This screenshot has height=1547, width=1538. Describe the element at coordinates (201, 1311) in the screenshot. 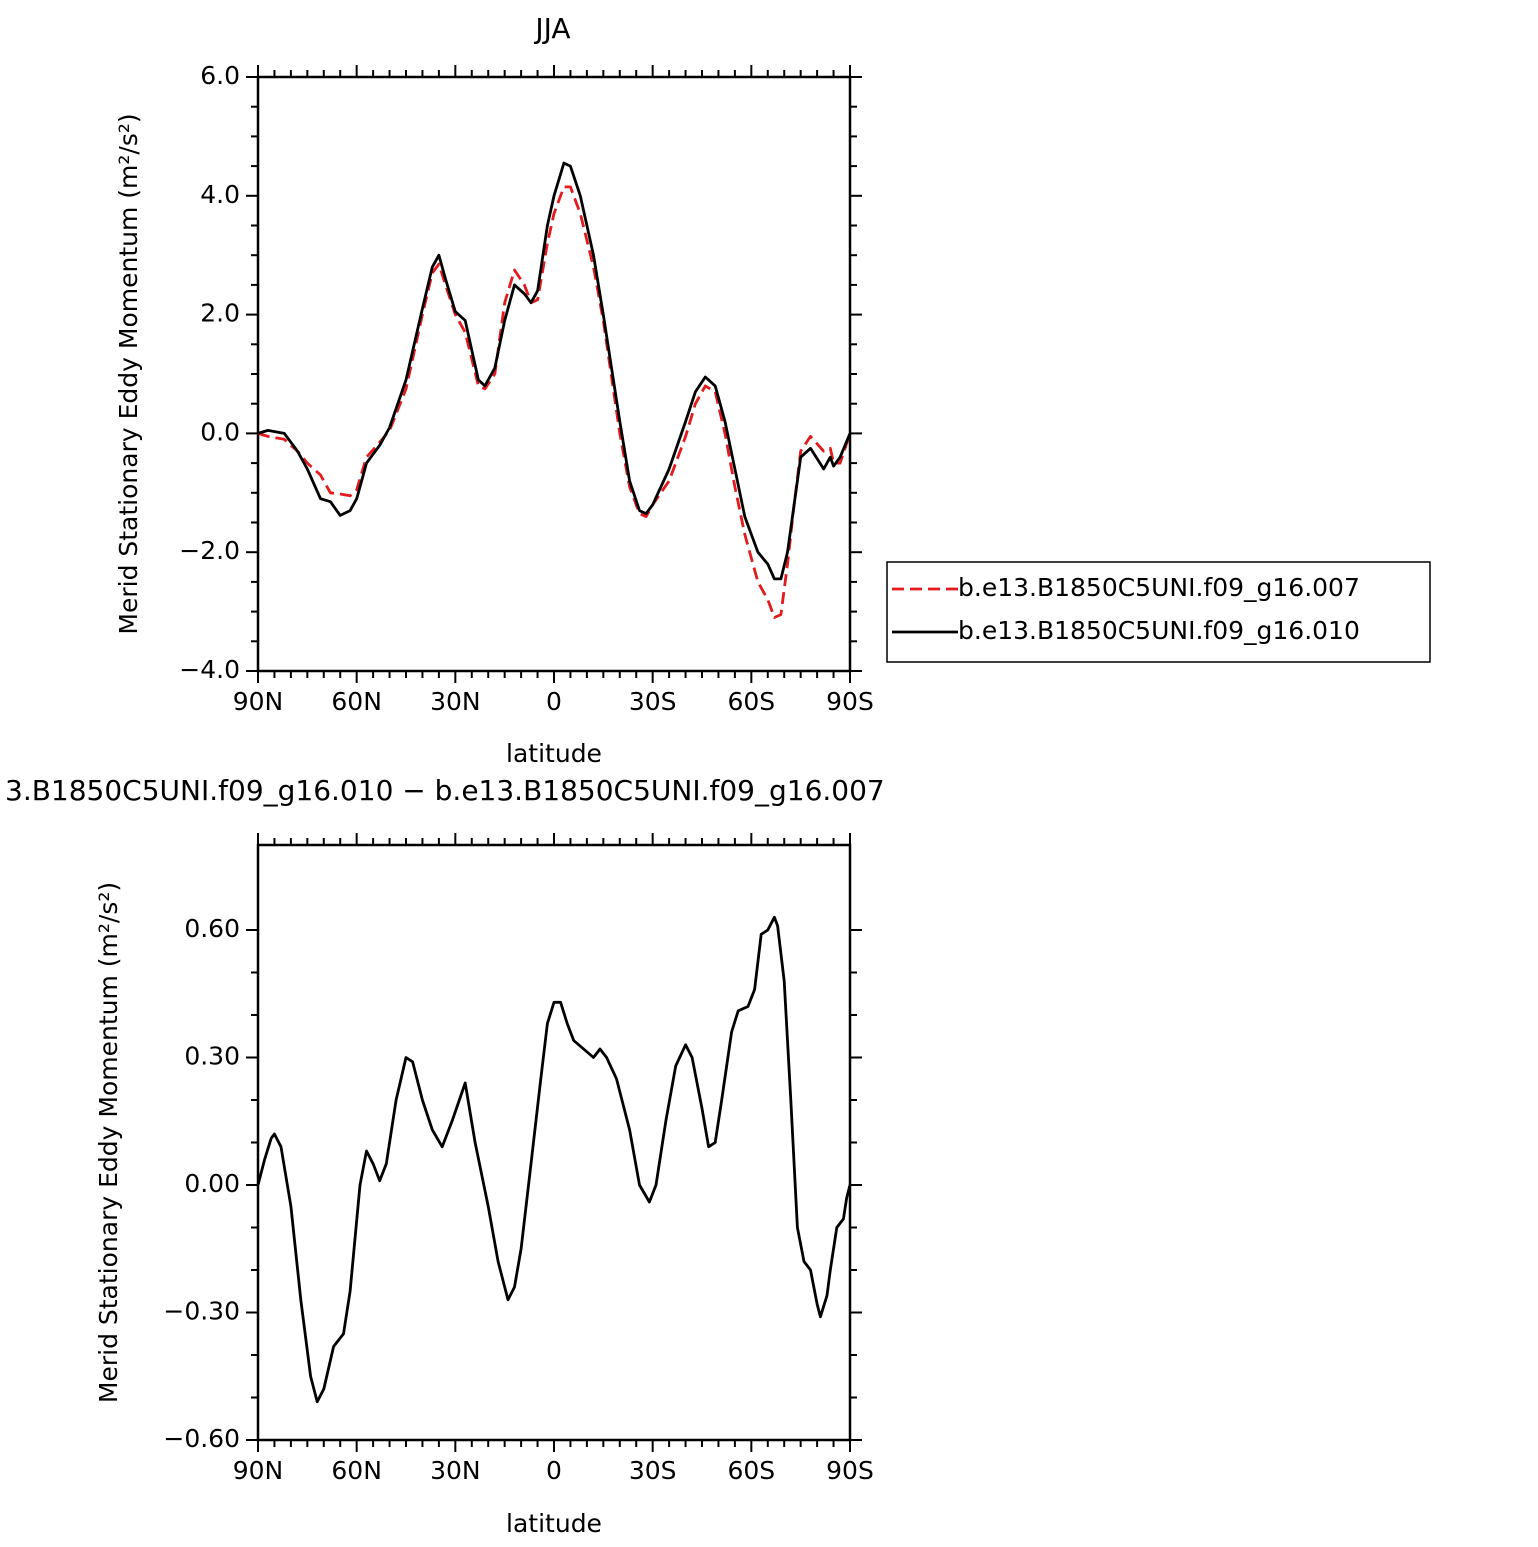

I see `y-tick-label: −0.30` at that location.